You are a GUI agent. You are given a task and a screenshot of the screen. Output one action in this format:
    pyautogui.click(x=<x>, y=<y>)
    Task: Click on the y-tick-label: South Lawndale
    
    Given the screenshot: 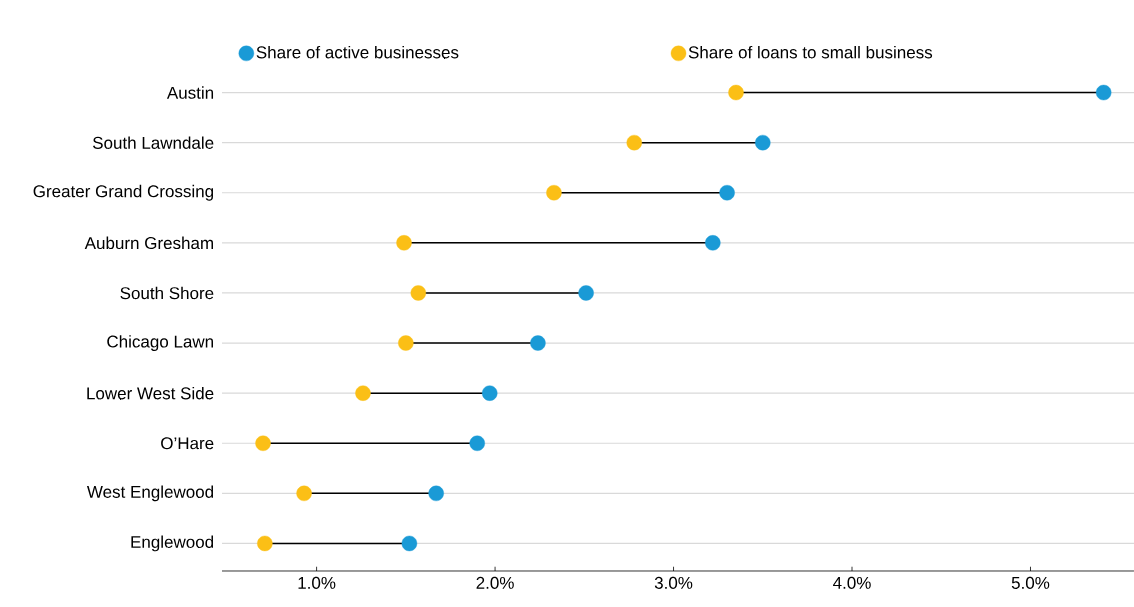 What is the action you would take?
    pyautogui.click(x=153, y=142)
    